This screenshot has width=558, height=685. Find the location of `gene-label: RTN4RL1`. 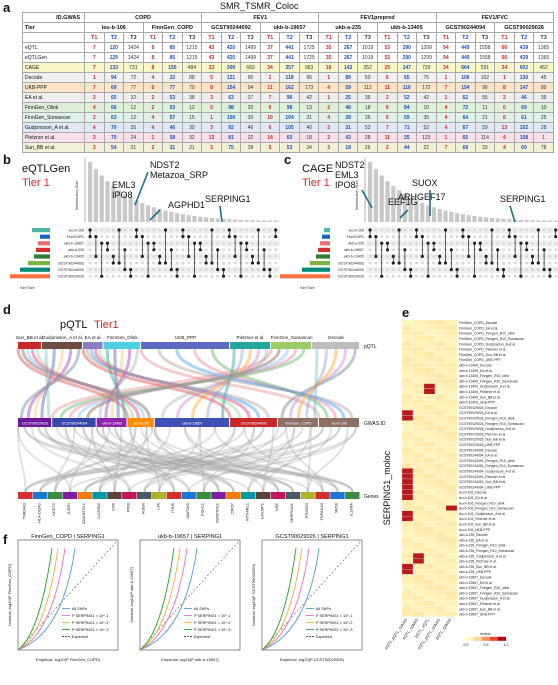

gene-label: RTN4RL1 is located at coordinates (246, 511).